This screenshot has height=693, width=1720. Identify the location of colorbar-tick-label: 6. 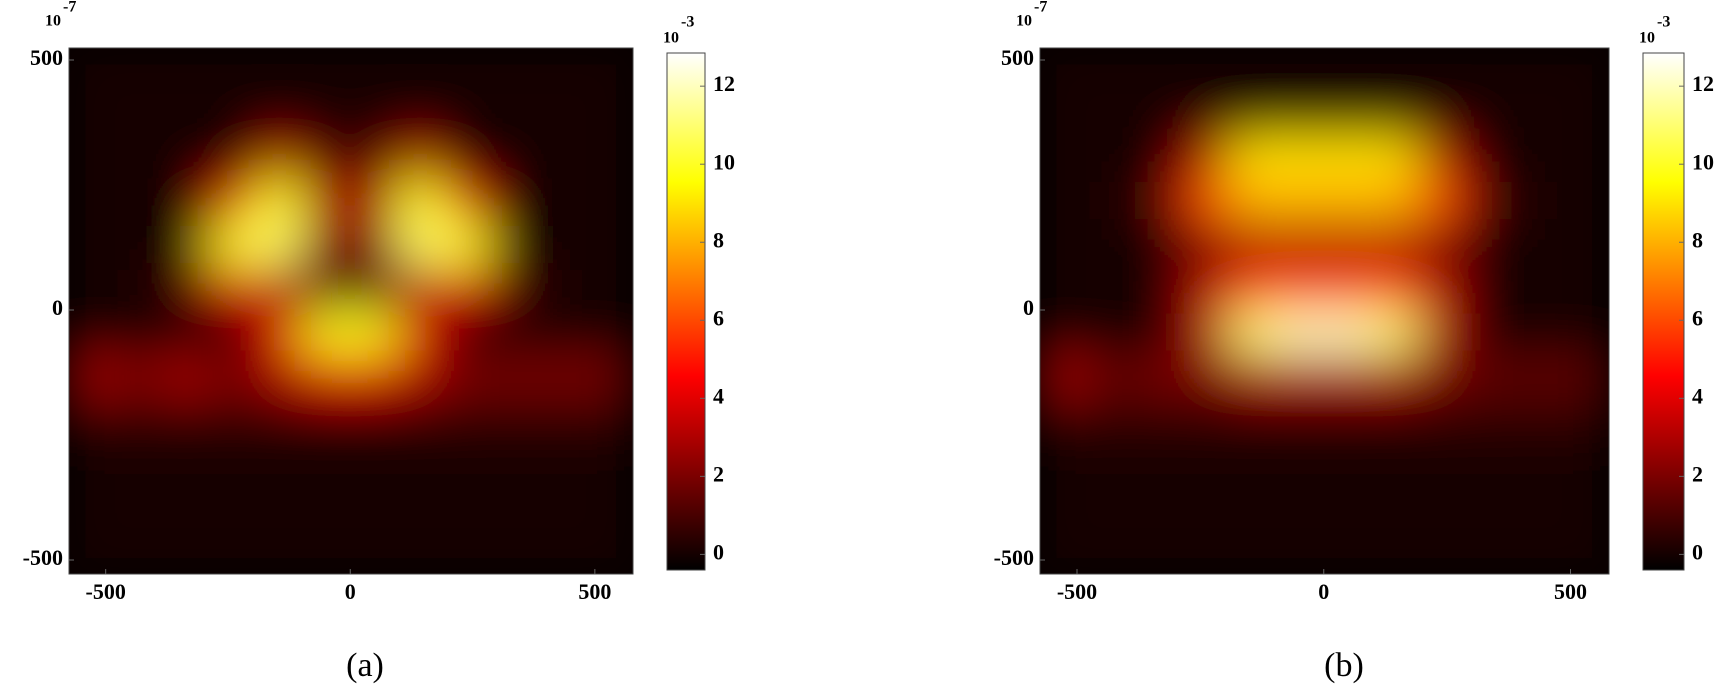
(1697, 317).